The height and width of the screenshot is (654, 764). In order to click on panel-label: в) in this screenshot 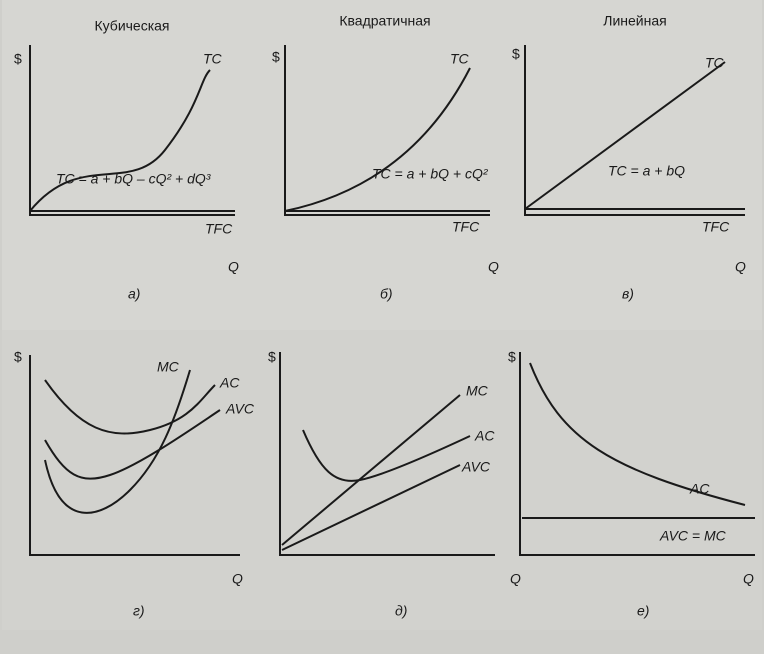, I will do `click(628, 294)`.